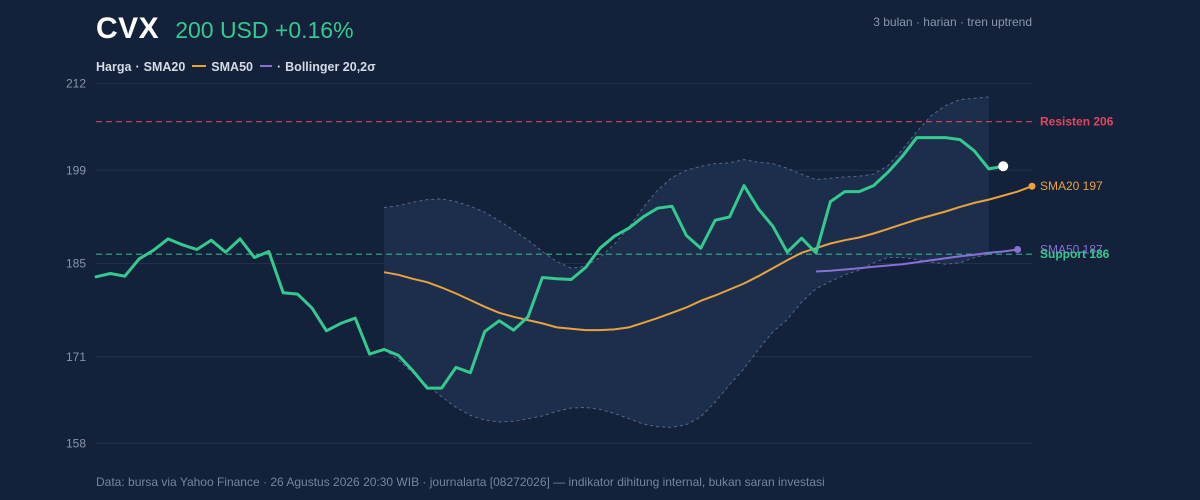 This screenshot has height=500, width=1200. What do you see at coordinates (1071, 186) in the screenshot?
I see `sma20-end-label: SMA20 197` at bounding box center [1071, 186].